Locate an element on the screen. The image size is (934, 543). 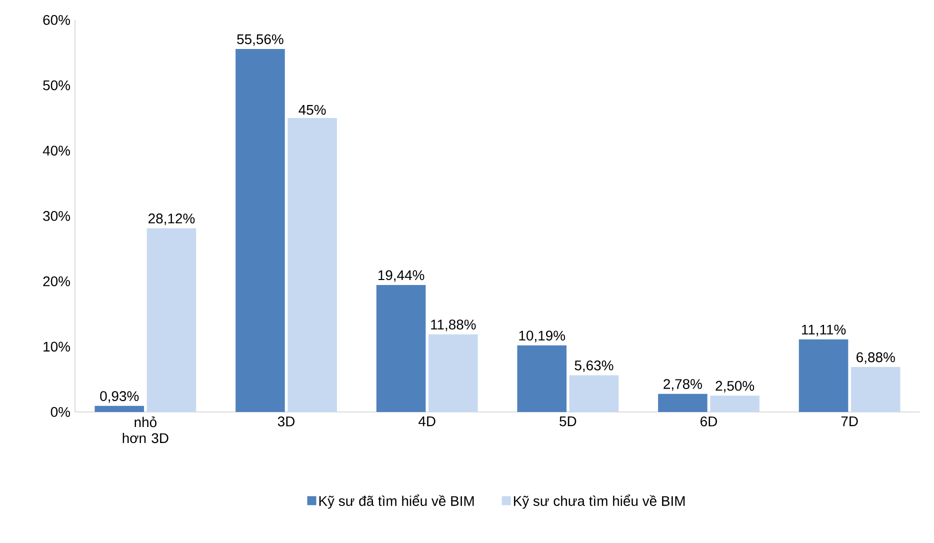
y-tick-label: 50% is located at coordinates (56, 85).